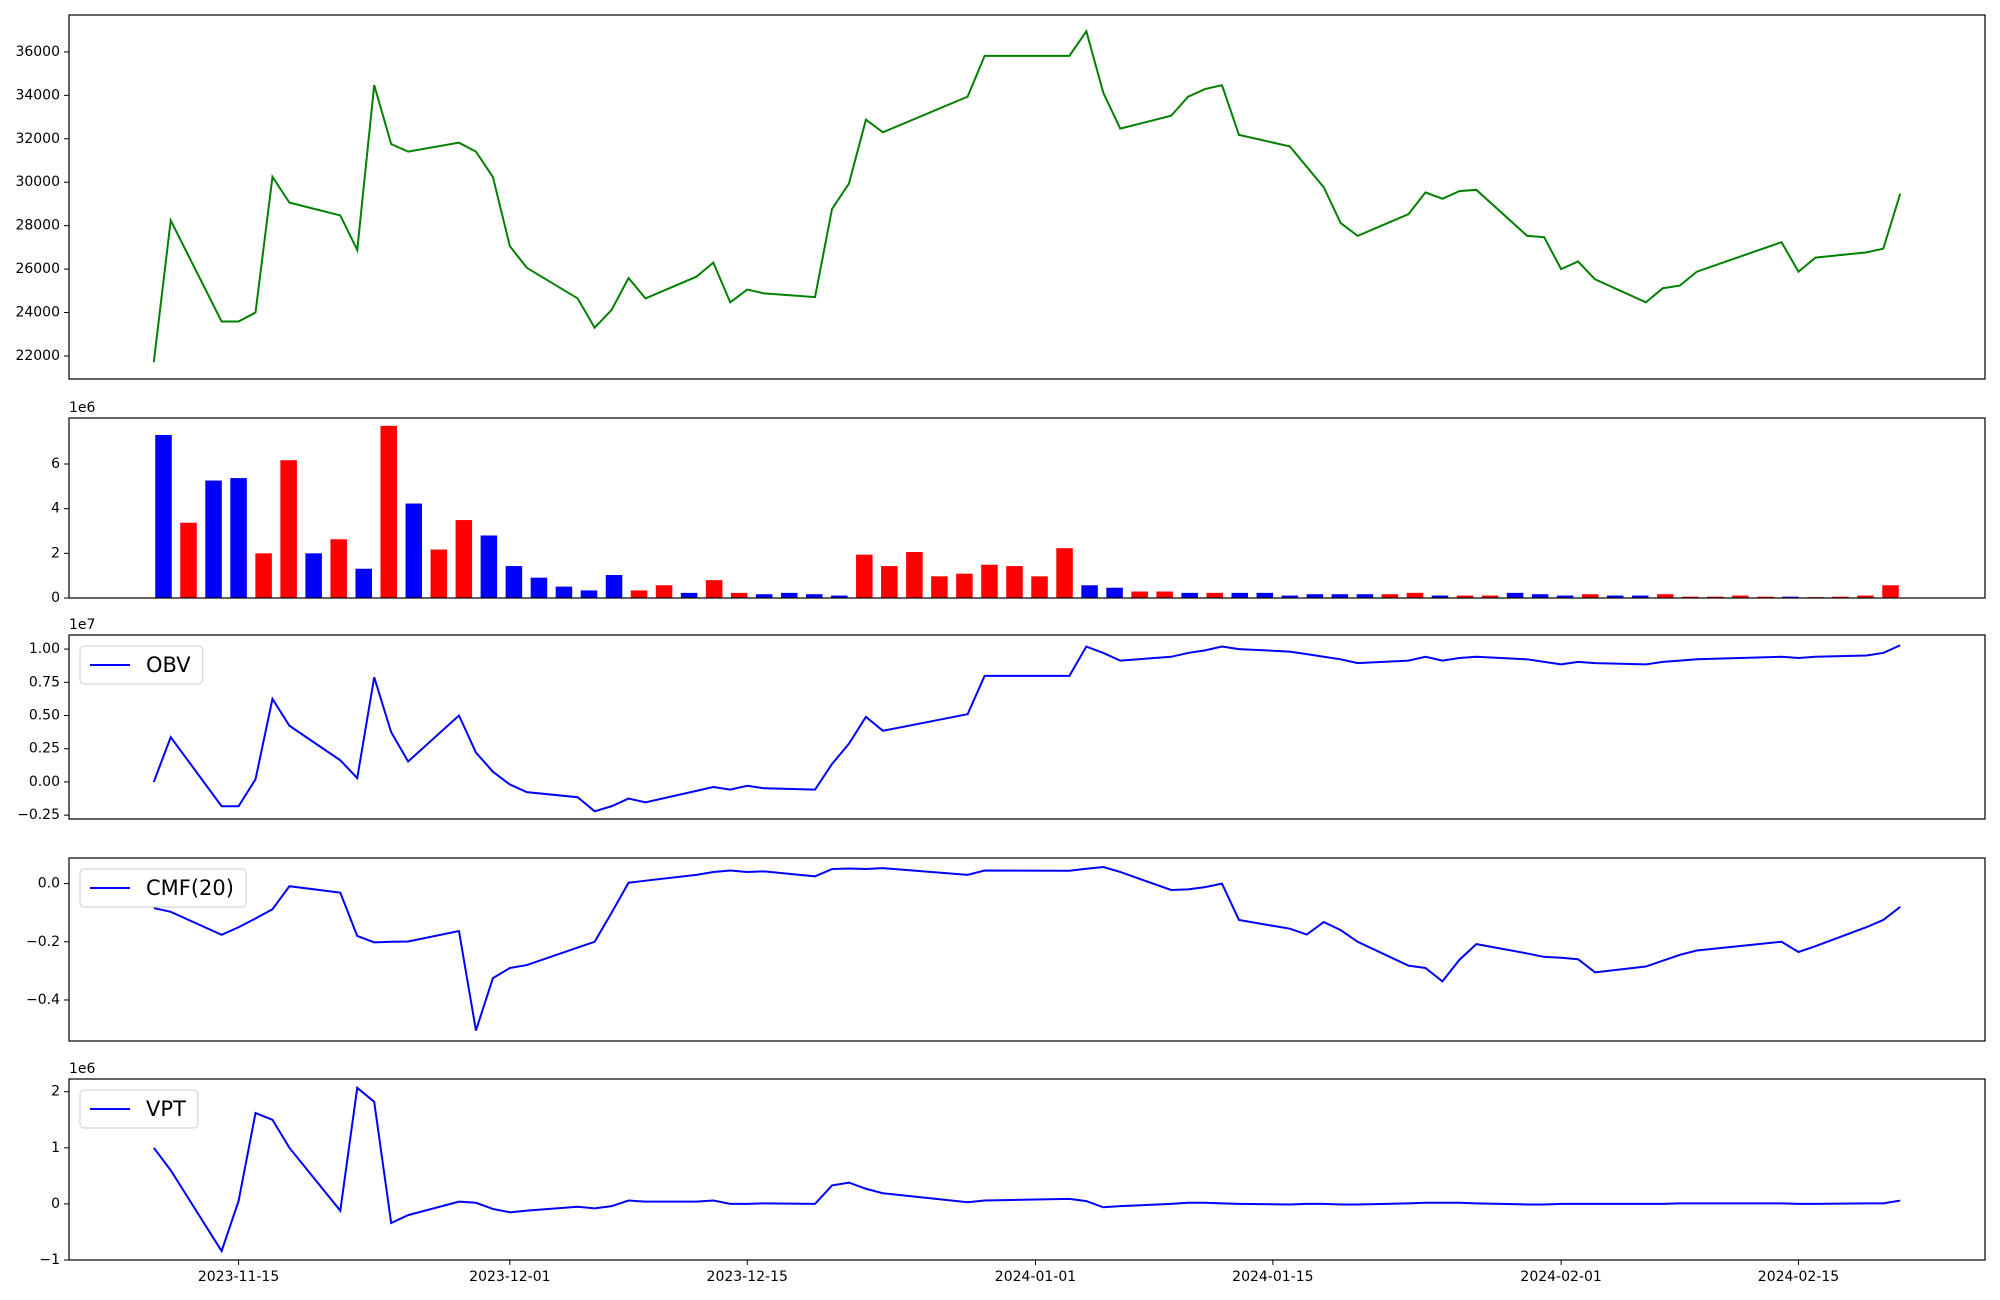 This screenshot has width=2000, height=1300. What do you see at coordinates (55, 1092) in the screenshot?
I see `y-tick-label: 2` at bounding box center [55, 1092].